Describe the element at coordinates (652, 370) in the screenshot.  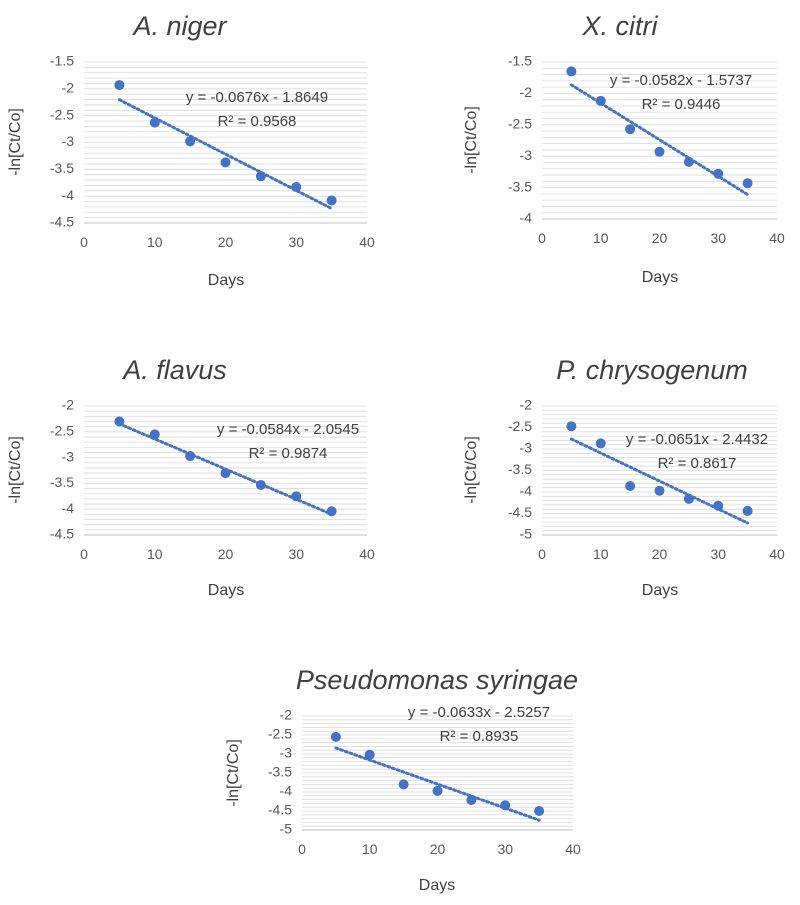
I see `chart-title: P. chrysogenum` at that location.